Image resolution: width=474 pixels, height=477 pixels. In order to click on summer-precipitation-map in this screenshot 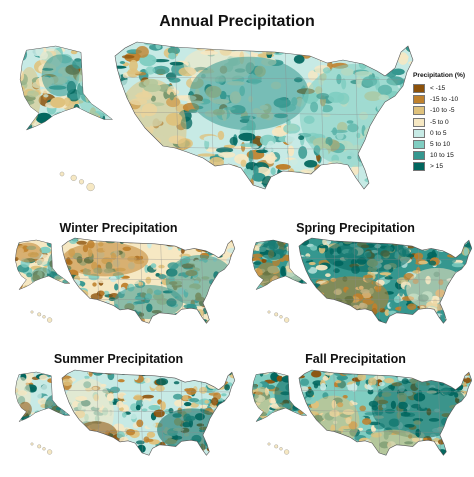, I will do `click(125, 412)`.